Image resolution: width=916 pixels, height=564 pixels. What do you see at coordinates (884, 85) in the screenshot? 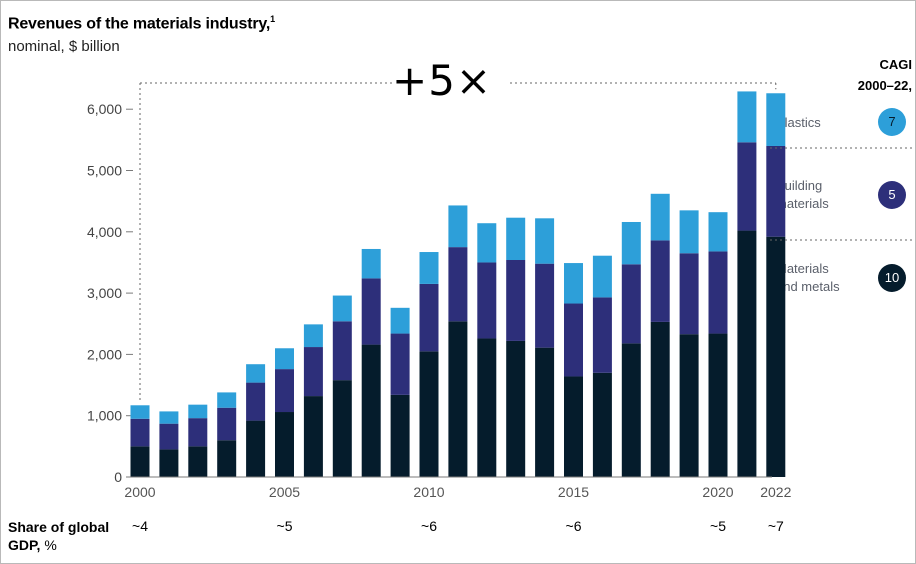
I see `cagr-header-line2: 2000–22,` at bounding box center [884, 85].